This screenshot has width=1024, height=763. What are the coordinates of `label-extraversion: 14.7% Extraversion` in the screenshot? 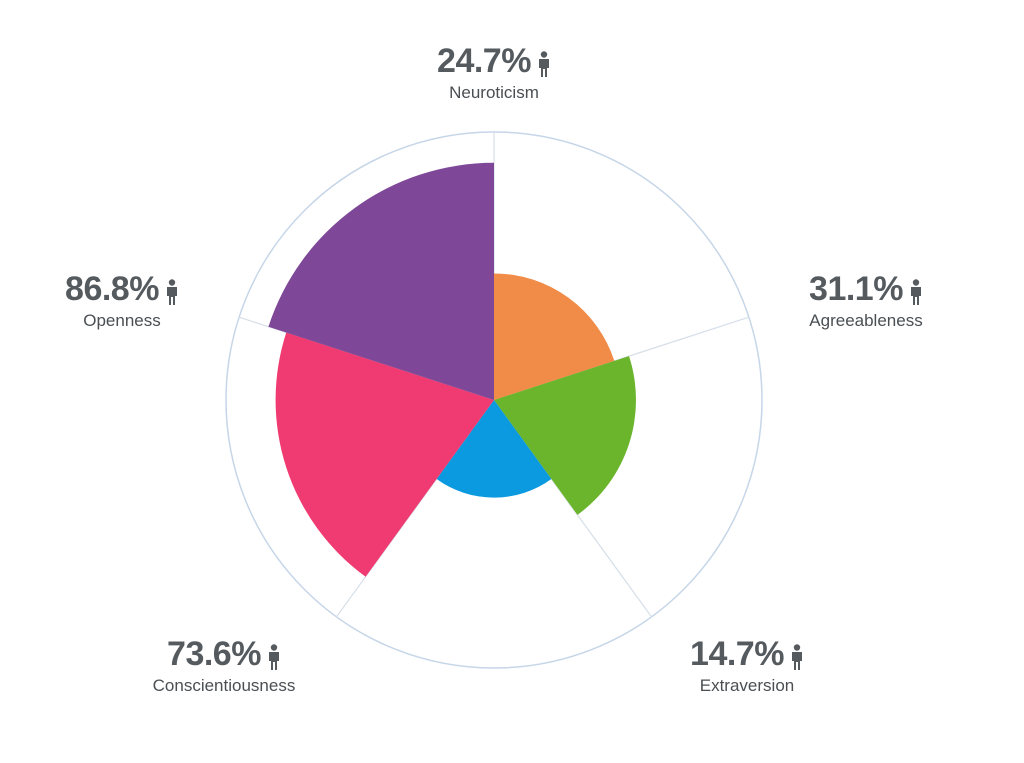 It's located at (747, 665).